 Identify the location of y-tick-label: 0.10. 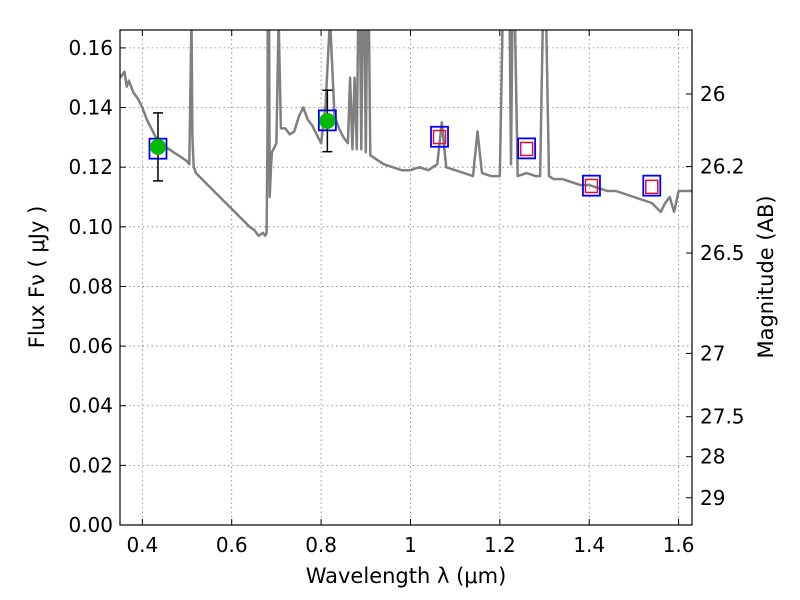
(90, 227).